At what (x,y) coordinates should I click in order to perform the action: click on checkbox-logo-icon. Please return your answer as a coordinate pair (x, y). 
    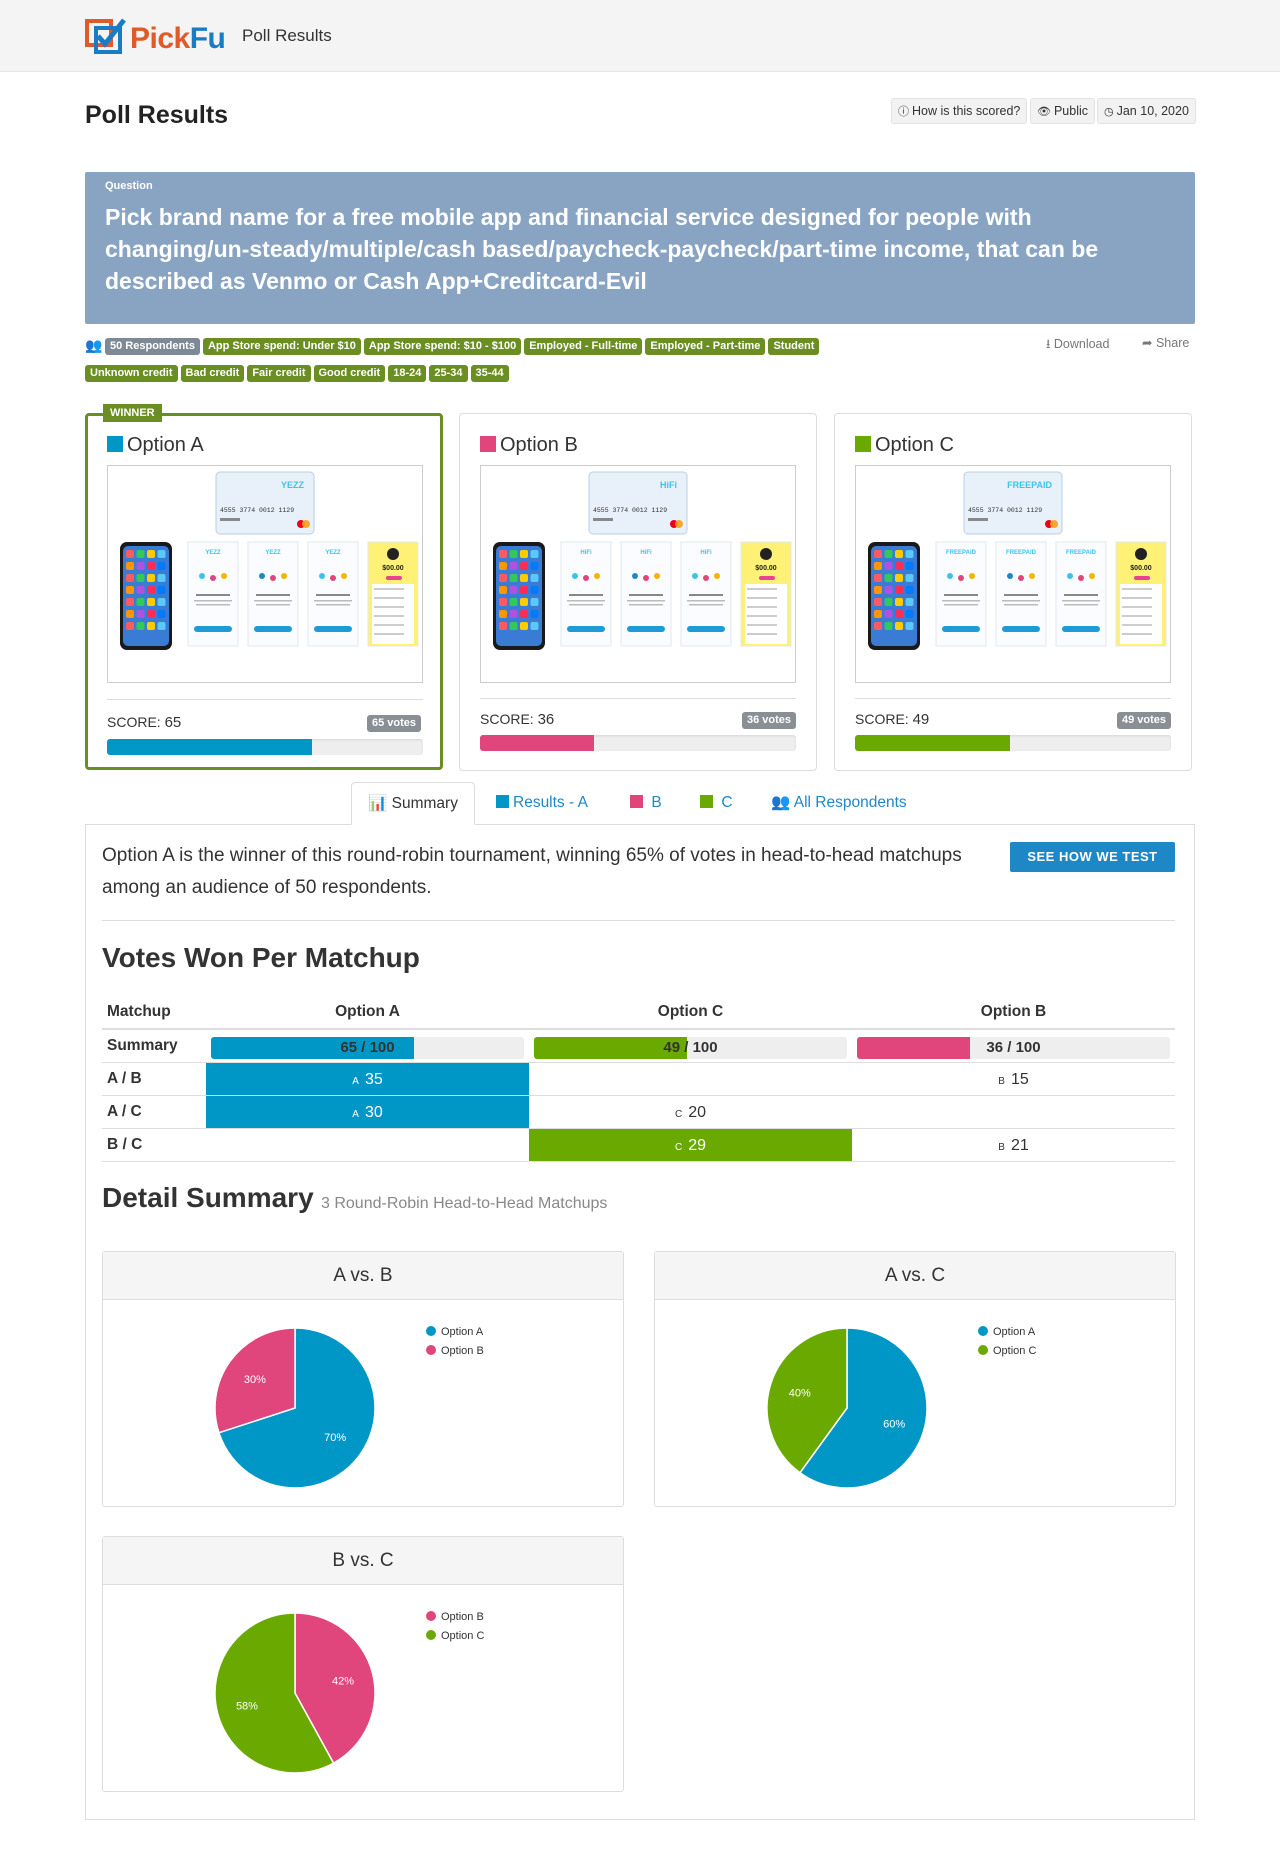
    Looking at the image, I should click on (105, 36).